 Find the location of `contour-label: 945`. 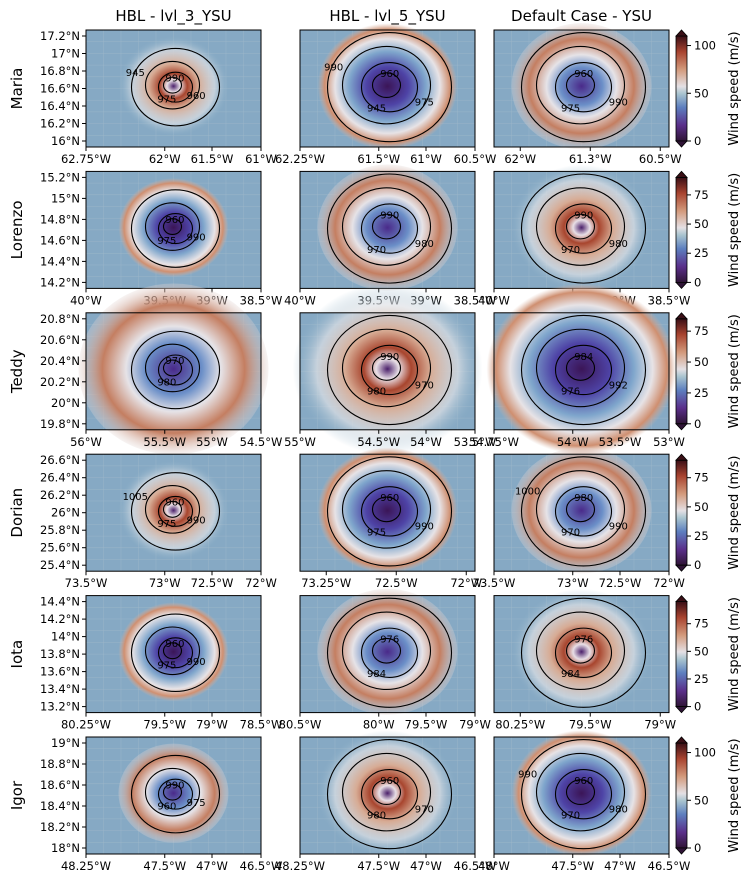

contour-label: 945 is located at coordinates (376, 108).